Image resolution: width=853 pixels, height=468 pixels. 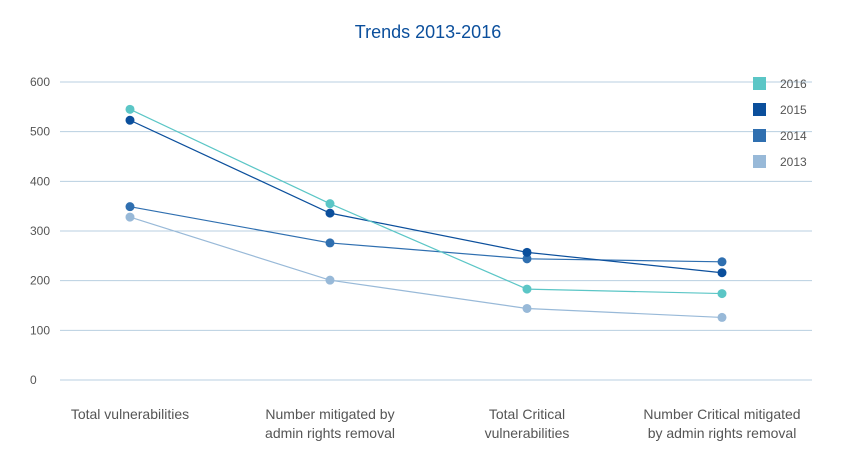 What do you see at coordinates (722, 433) in the screenshot?
I see `x-category-label-line: by admin rights removal` at bounding box center [722, 433].